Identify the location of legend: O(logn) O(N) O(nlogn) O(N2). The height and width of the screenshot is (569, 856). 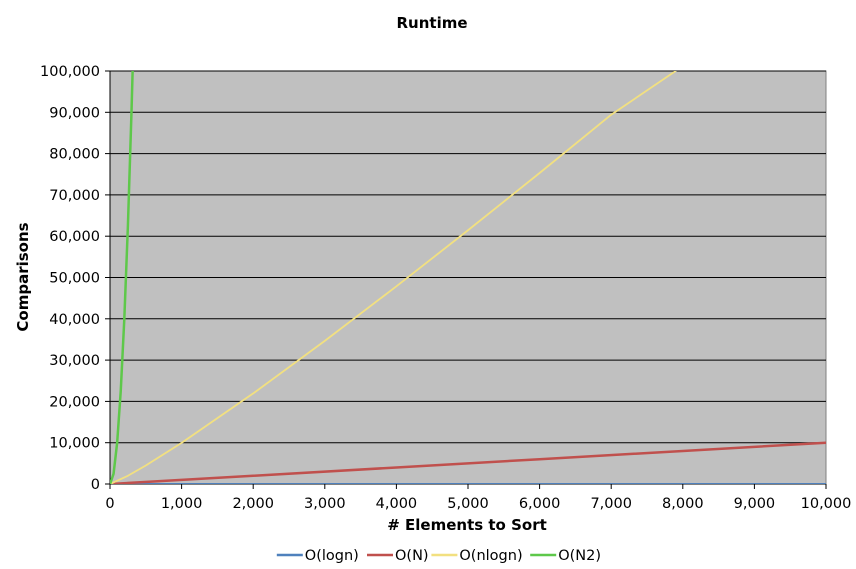
(438, 556).